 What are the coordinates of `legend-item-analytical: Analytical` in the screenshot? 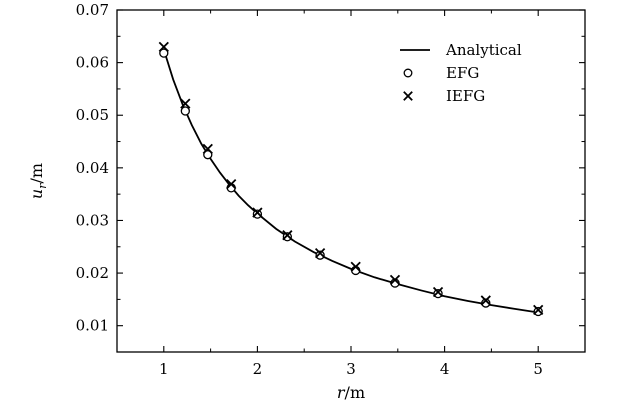 It's located at (461, 50).